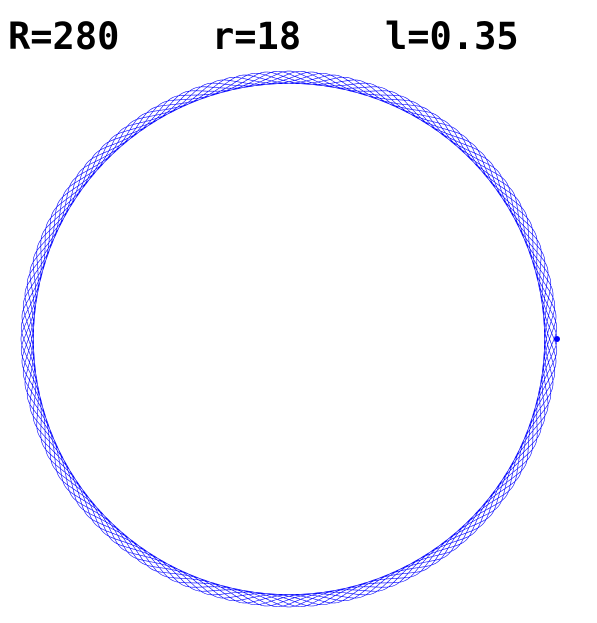 The height and width of the screenshot is (623, 597). Describe the element at coordinates (64, 36) in the screenshot. I see `fixed-circle-radius-label: R=280` at that location.